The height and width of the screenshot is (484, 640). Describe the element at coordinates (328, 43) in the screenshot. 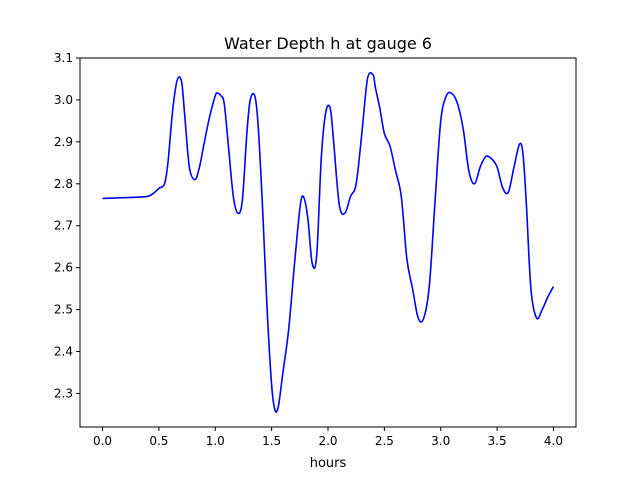

I see `chart-title: Water Depth h at gauge 6` at that location.